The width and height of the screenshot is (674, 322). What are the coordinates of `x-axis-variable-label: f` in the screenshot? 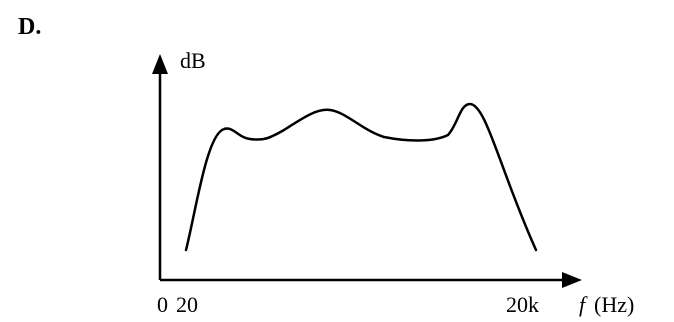 It's located at (583, 304).